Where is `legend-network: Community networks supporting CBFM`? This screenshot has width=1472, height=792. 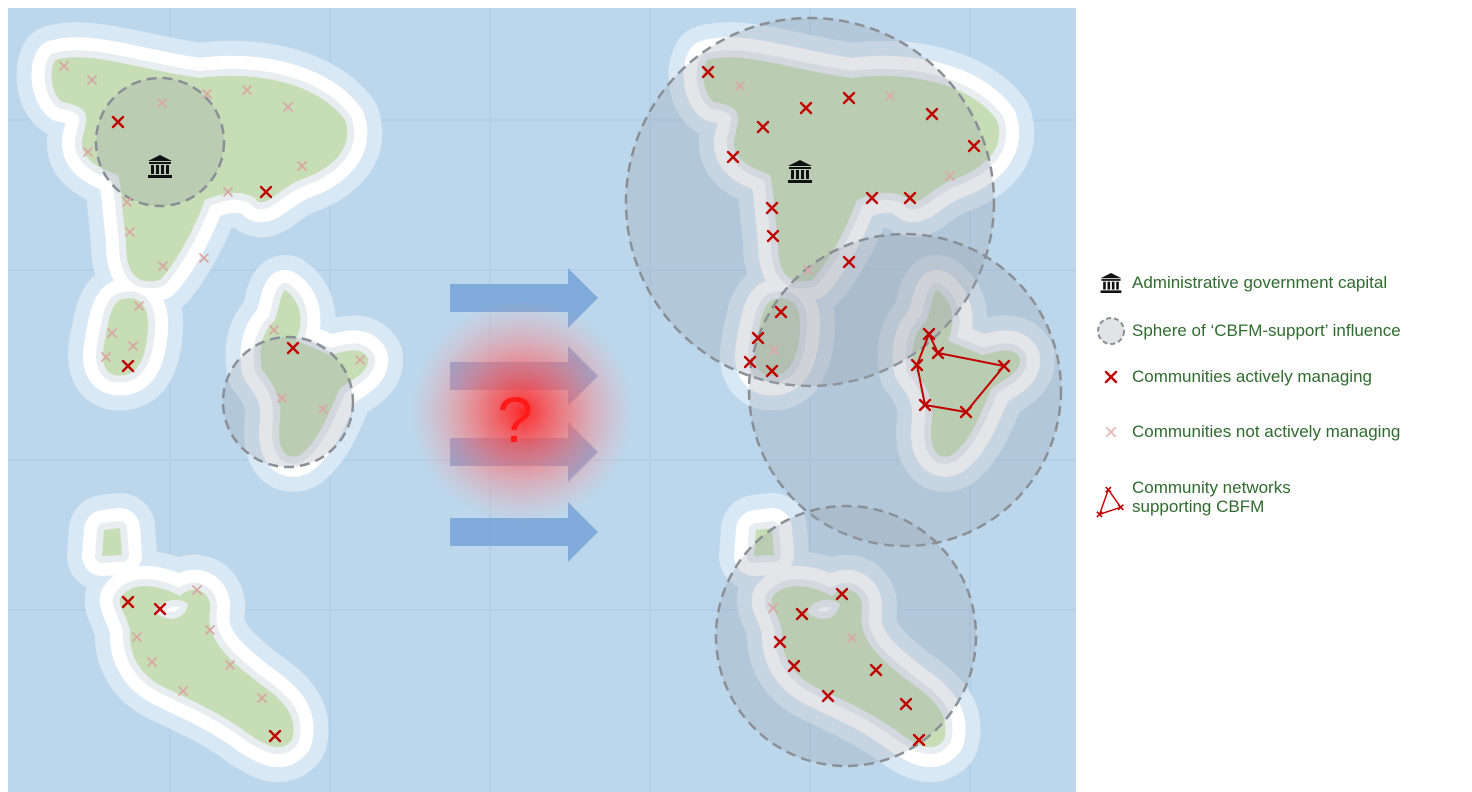 legend-network: Community networks supporting CBFM is located at coordinates (1193, 500).